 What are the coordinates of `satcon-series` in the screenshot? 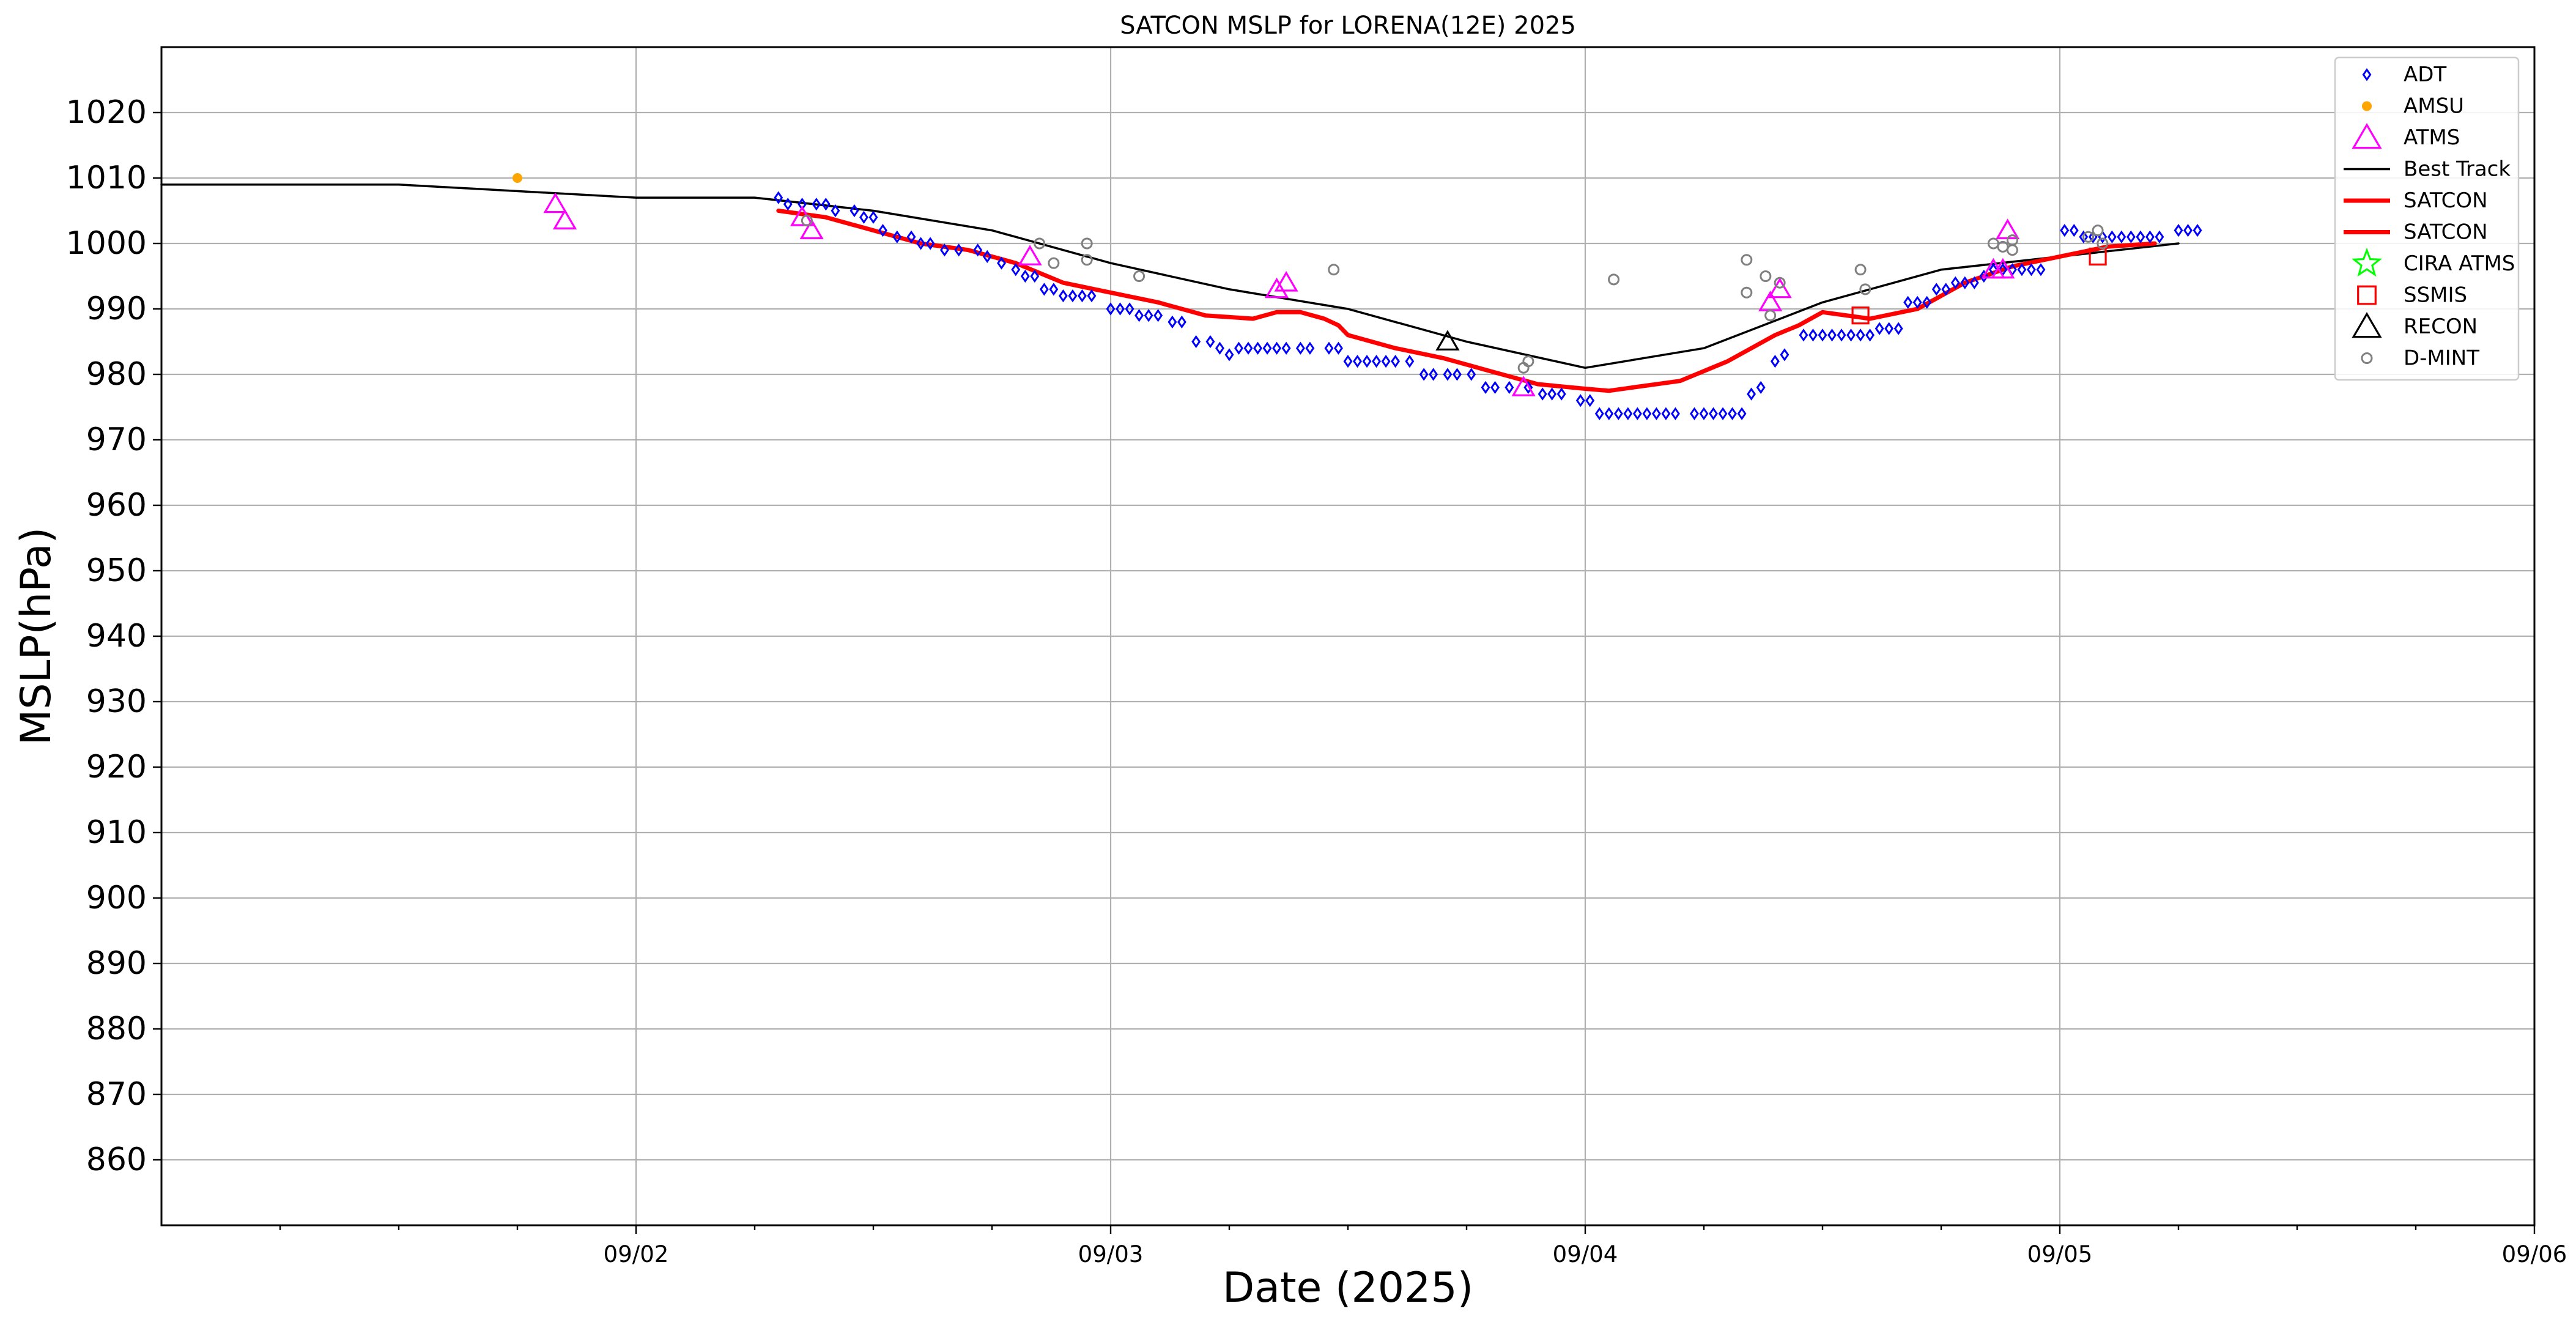 It's located at (1466, 301).